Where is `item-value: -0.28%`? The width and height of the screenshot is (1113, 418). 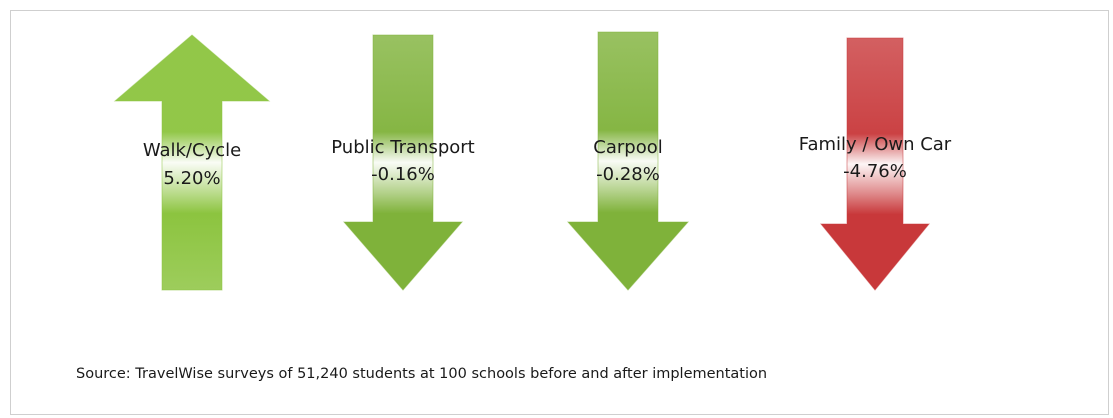 item-value: -0.28% is located at coordinates (628, 174).